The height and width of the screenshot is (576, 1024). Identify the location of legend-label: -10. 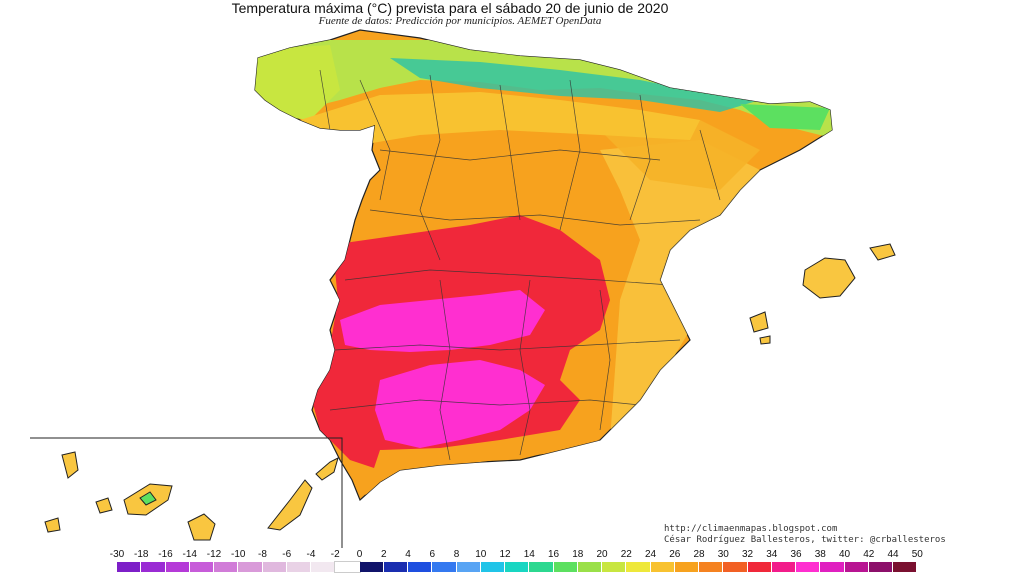
(238, 554).